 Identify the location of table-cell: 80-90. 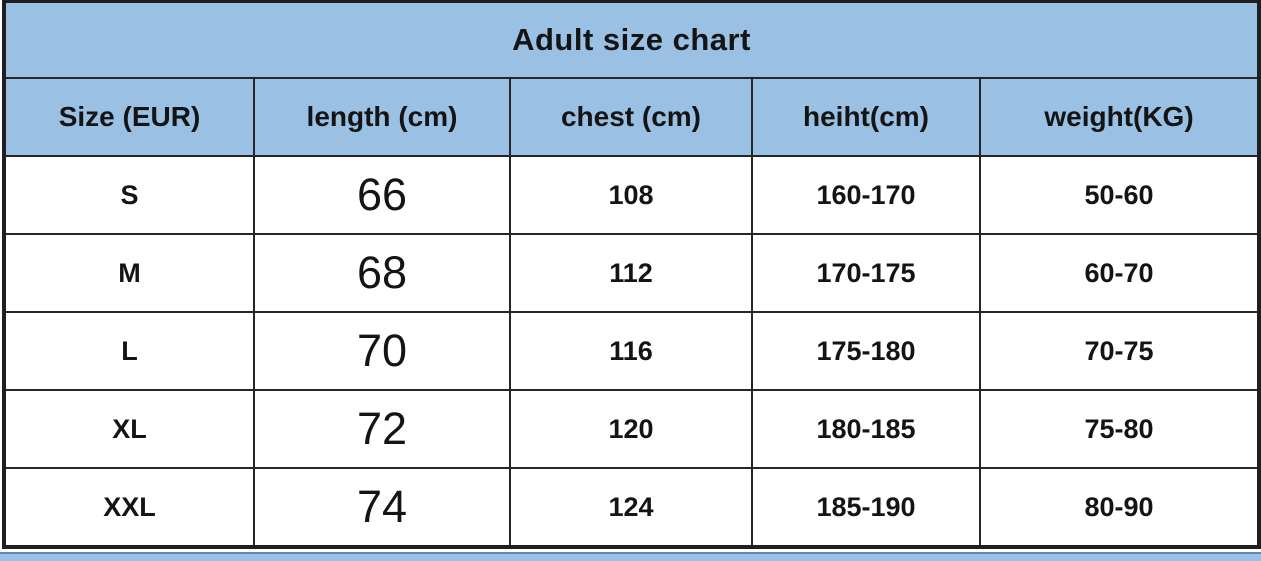
(1119, 507).